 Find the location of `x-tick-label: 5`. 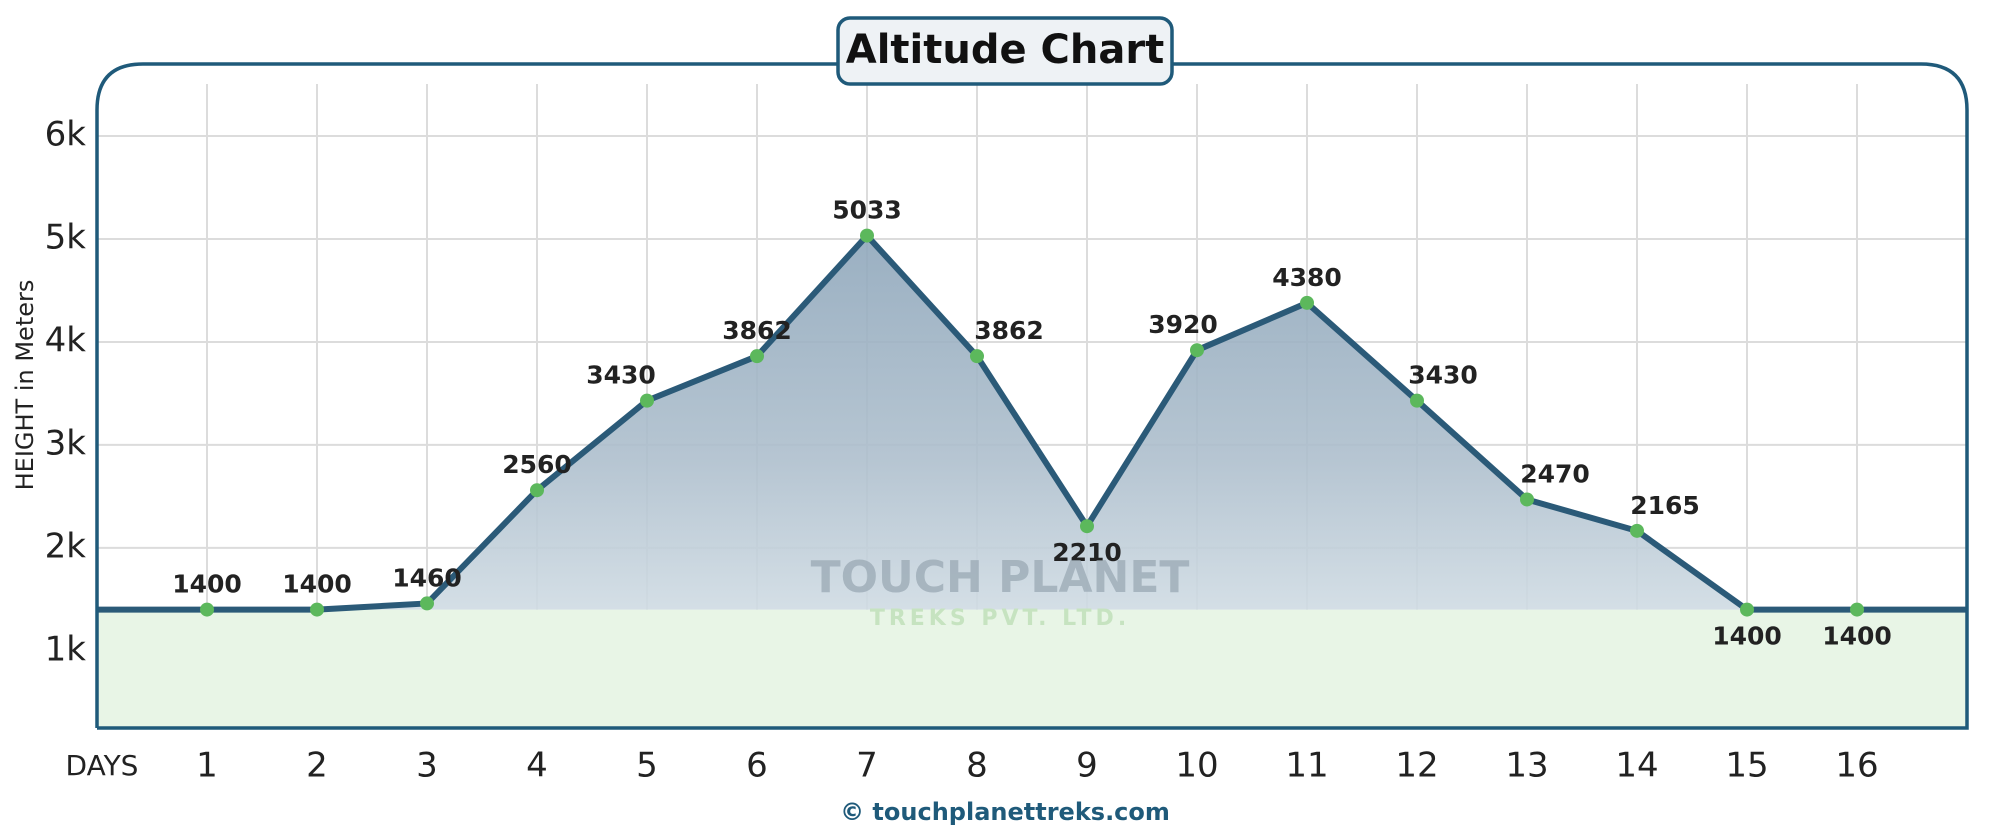

x-tick-label: 5 is located at coordinates (647, 766).